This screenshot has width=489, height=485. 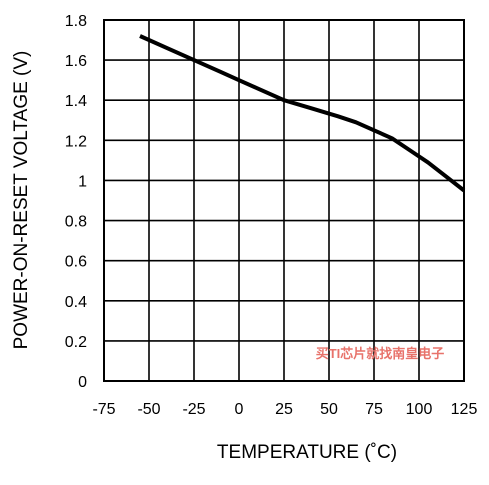 I want to click on x-tick-label: 25, so click(x=284, y=409).